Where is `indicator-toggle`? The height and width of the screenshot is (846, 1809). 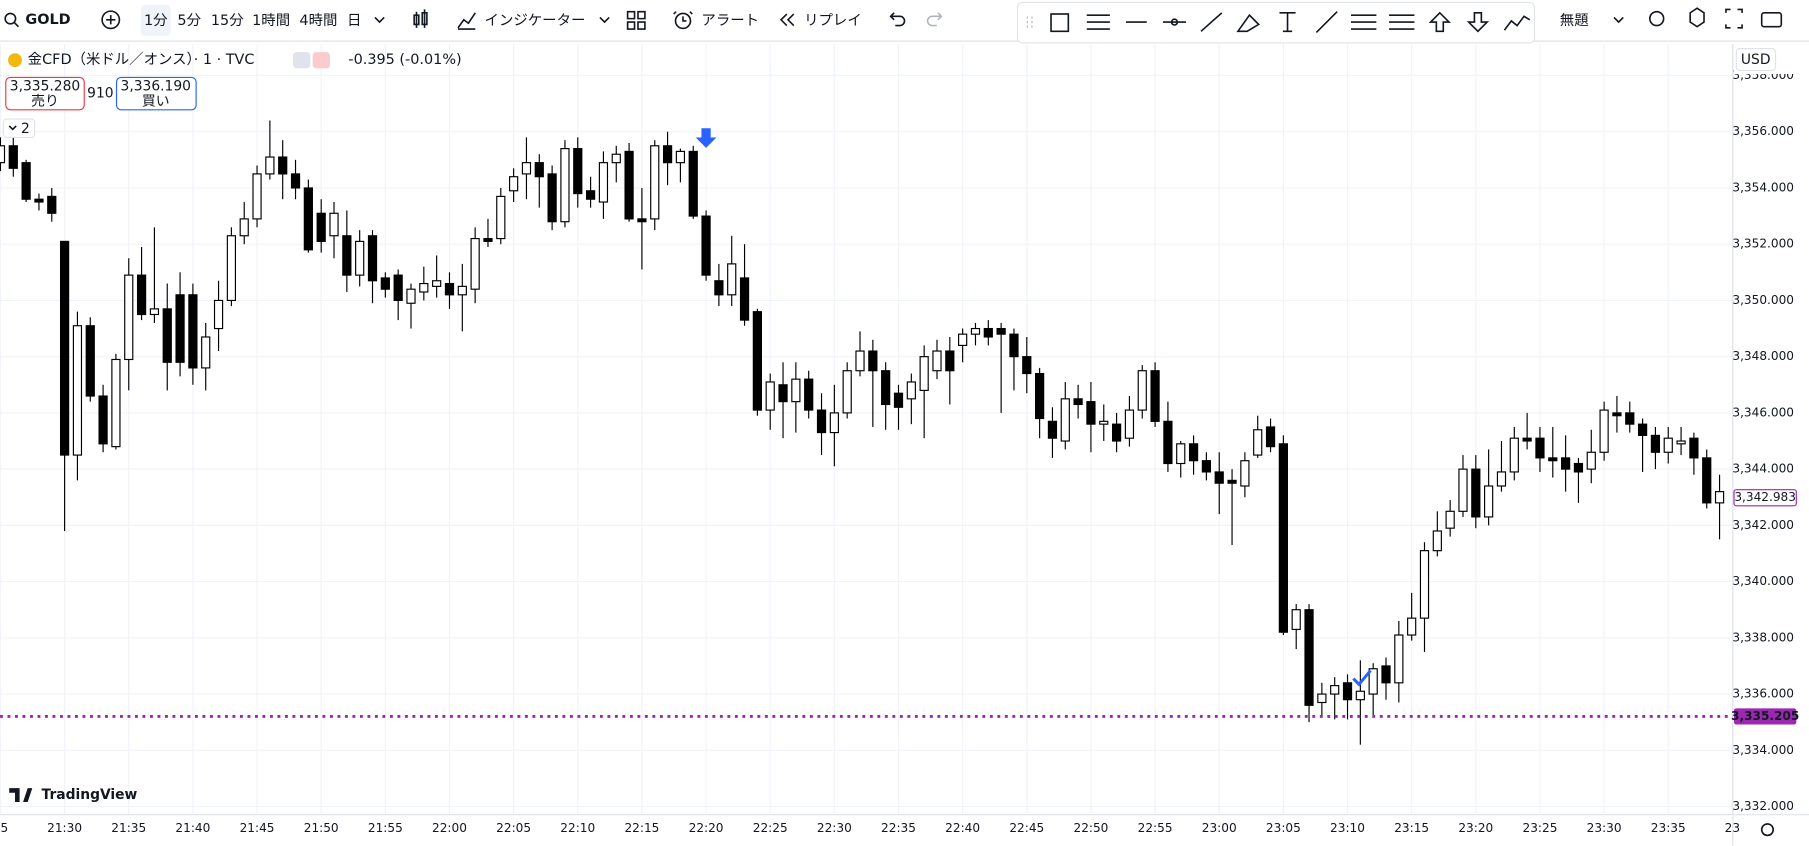
indicator-toggle is located at coordinates (19, 128).